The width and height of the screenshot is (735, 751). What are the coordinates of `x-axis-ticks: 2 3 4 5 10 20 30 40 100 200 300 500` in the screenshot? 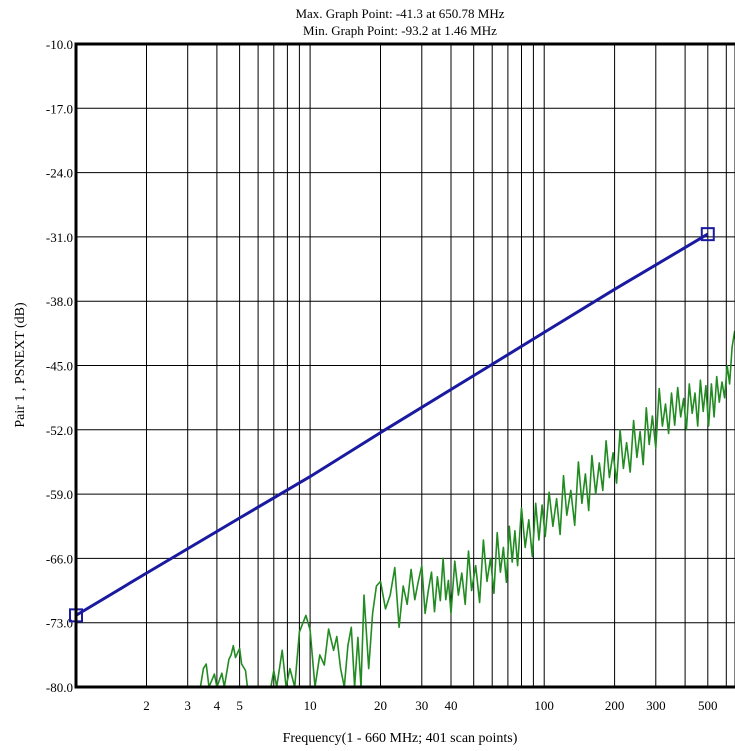 It's located at (430, 705).